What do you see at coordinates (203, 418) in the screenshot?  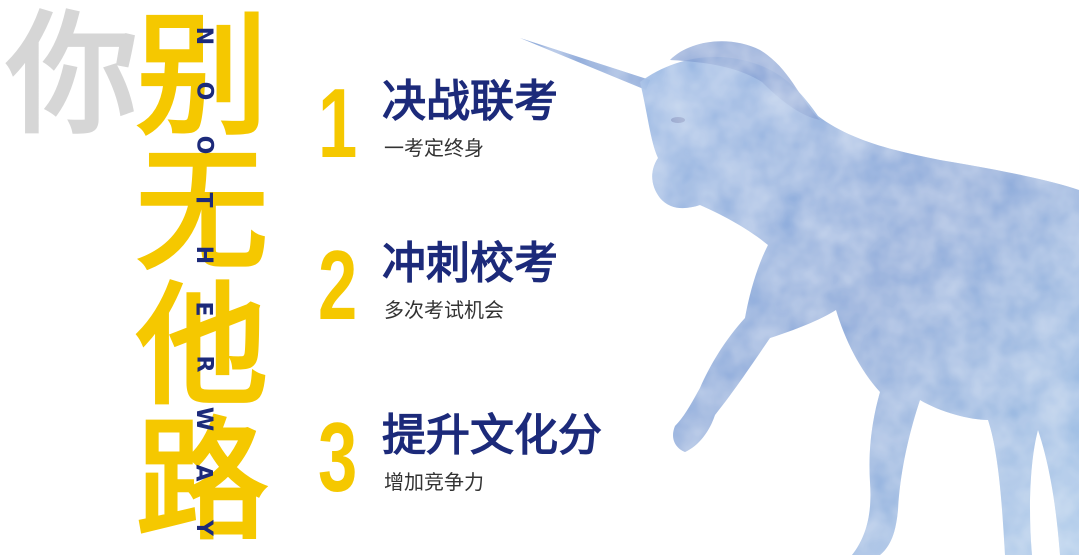 I see `letter: W` at bounding box center [203, 418].